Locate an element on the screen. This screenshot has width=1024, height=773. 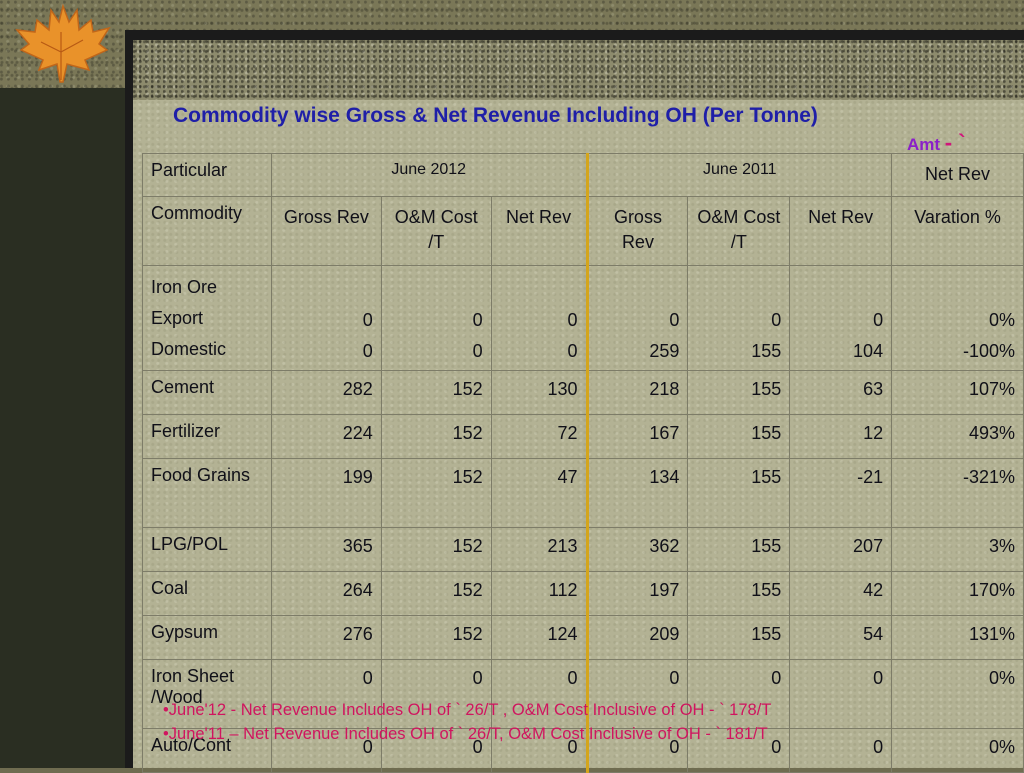
cell-g12: 264 is located at coordinates (326, 593).